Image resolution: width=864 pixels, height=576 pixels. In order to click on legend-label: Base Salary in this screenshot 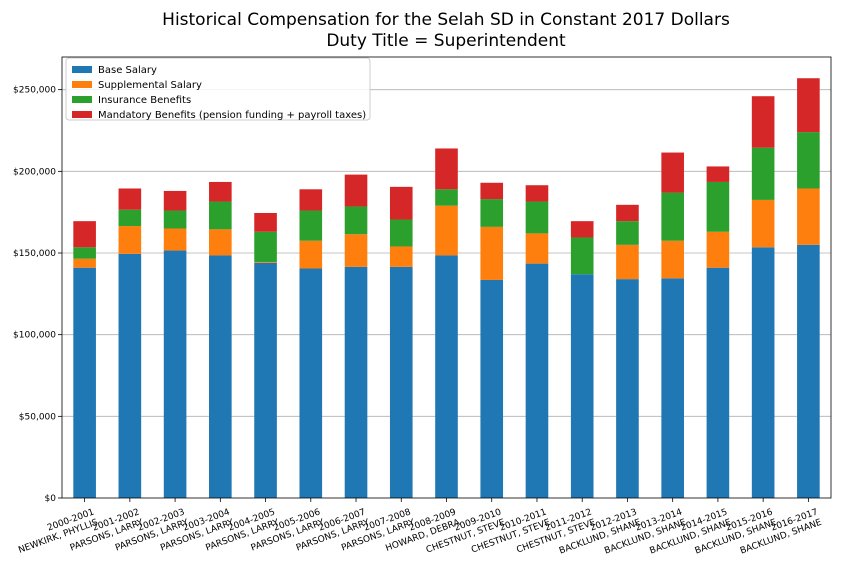, I will do `click(127, 70)`.